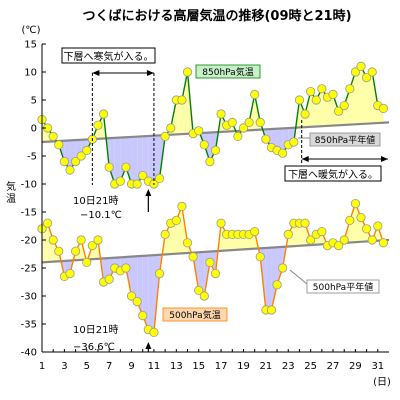 The height and width of the screenshot is (400, 400). I want to click on y-tick-label: -10, so click(29, 185).